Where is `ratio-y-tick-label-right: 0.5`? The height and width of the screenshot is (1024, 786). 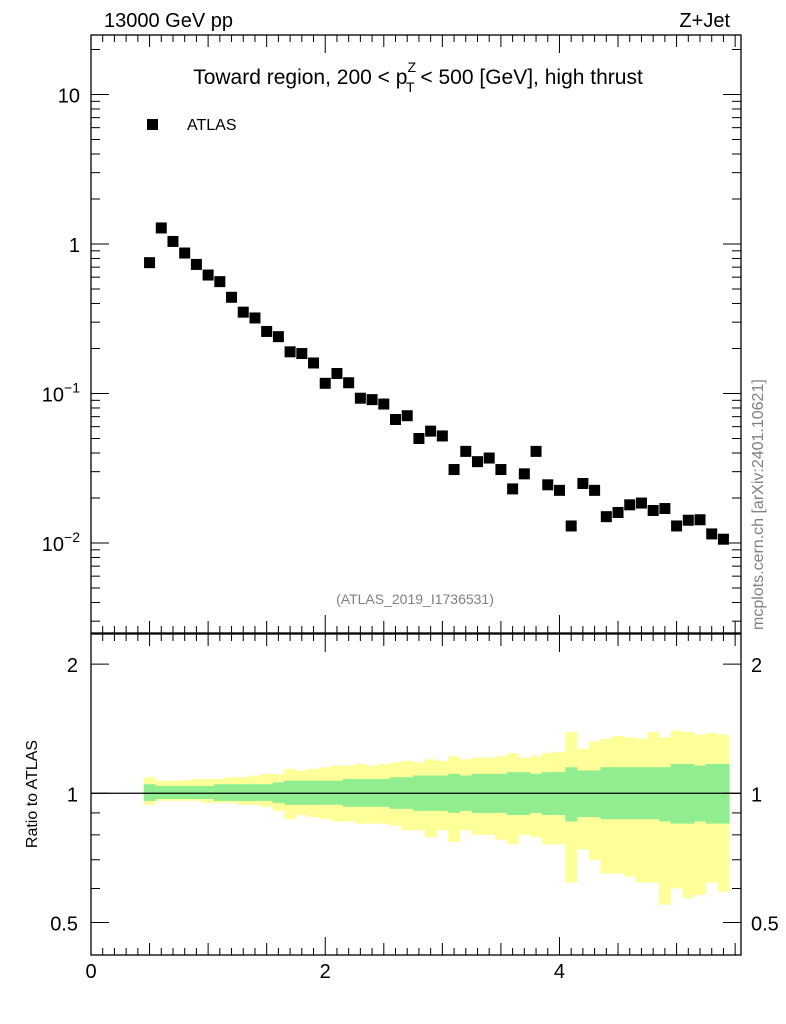 ratio-y-tick-label-right: 0.5 is located at coordinates (765, 924).